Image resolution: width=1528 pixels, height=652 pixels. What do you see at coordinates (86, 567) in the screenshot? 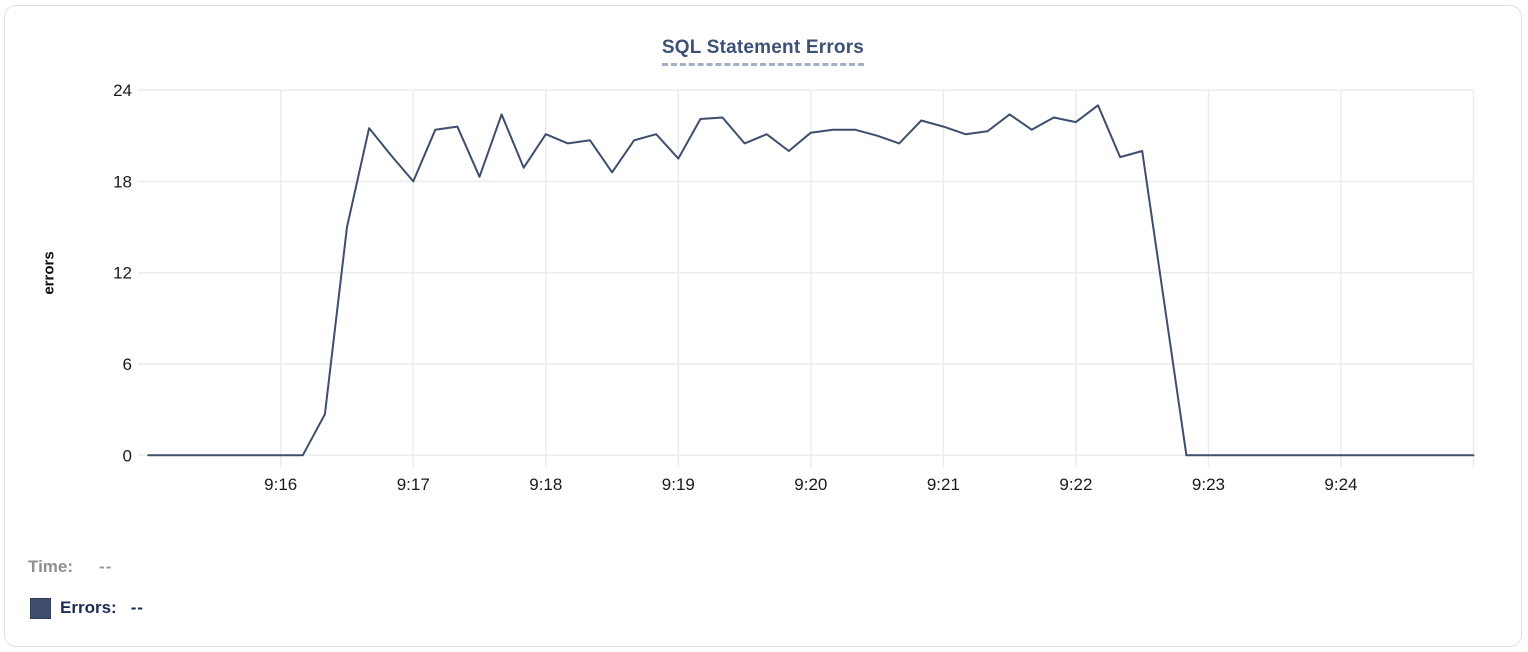
I see `legend-time-row: Time: --` at bounding box center [86, 567].